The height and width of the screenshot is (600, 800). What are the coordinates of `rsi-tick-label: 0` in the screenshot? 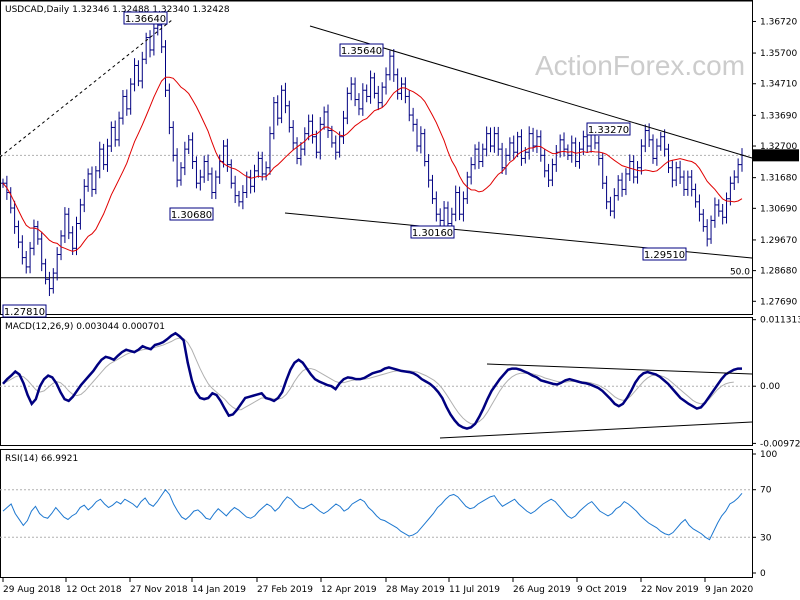 It's located at (763, 574).